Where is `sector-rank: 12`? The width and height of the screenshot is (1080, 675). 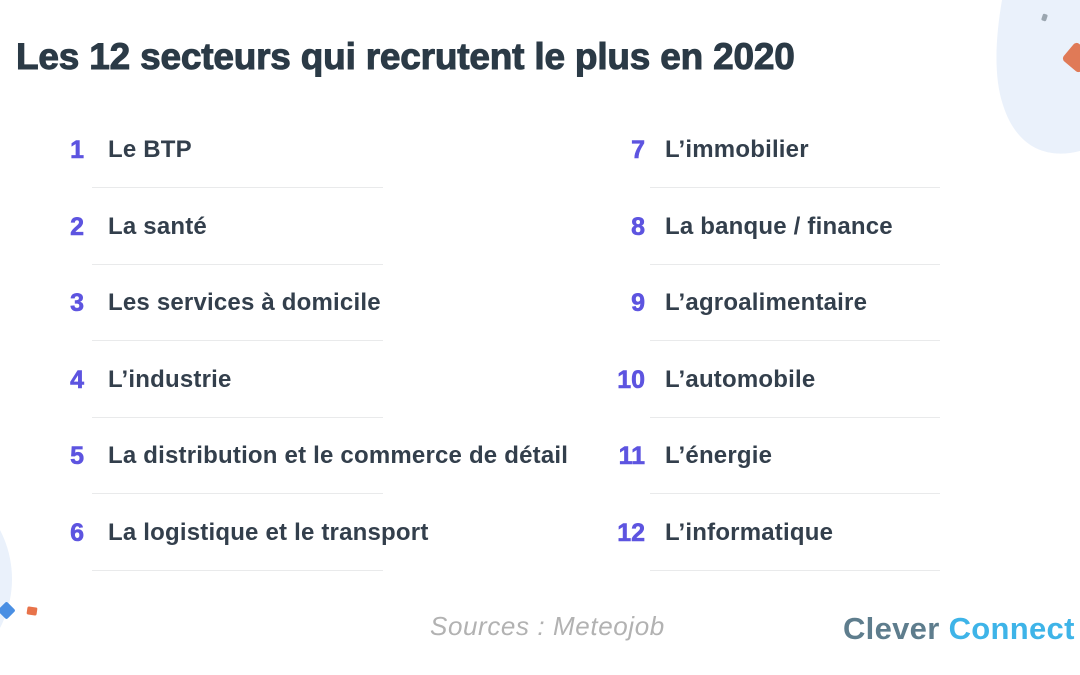
sector-rank: 12 is located at coordinates (631, 533).